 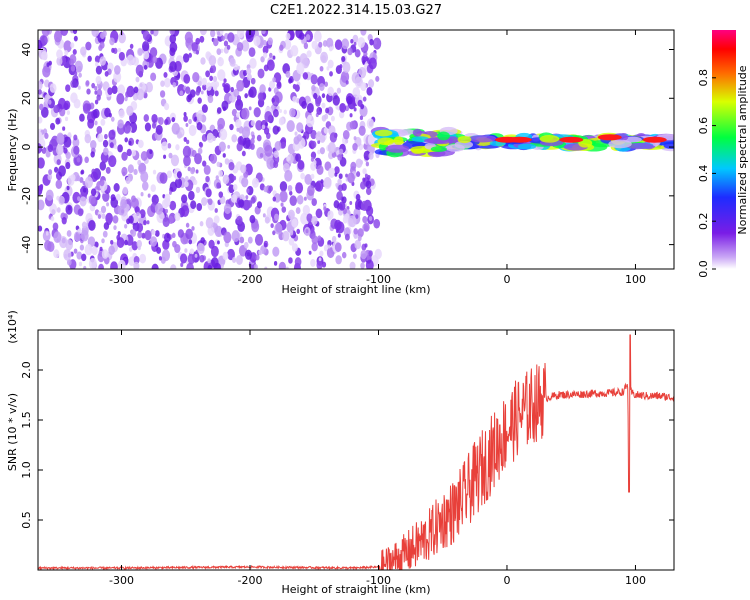 I want to click on y-tick-label: -40, so click(x=26, y=245).